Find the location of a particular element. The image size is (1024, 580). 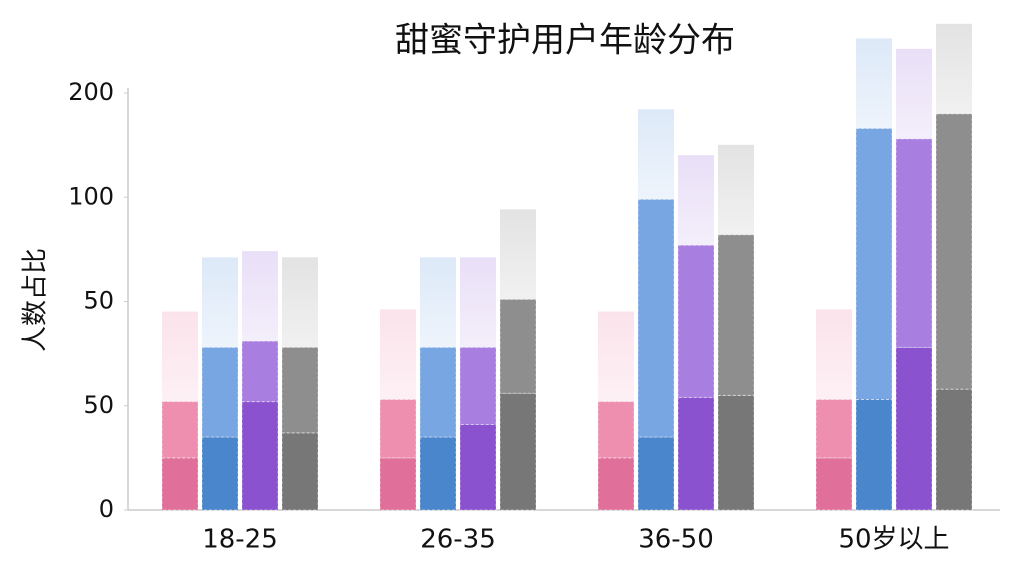

chart-title: 甜蜜守护用户年龄分布 is located at coordinates (565, 41).